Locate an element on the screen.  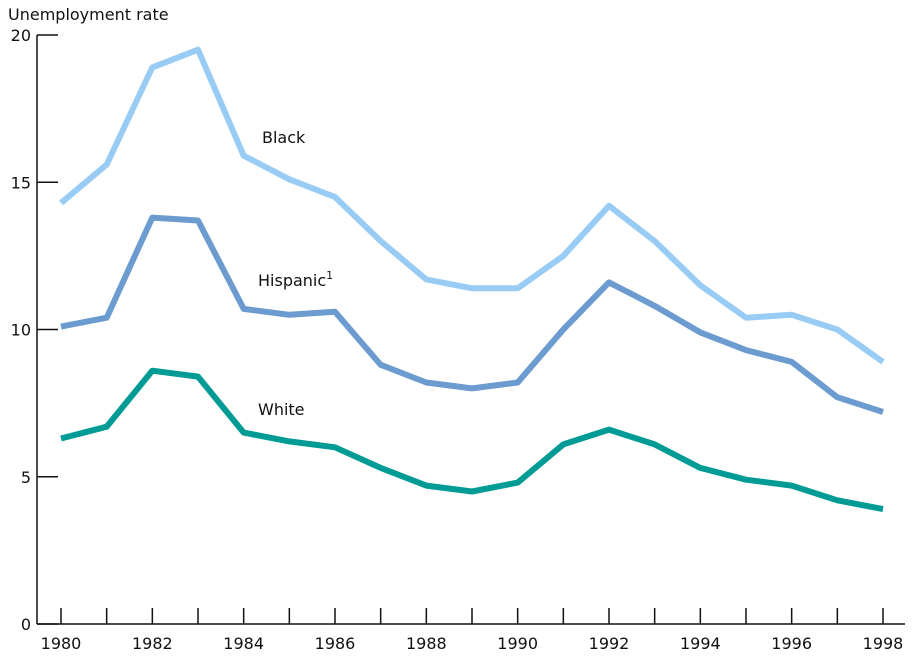
x-tick-label: 1988 is located at coordinates (426, 643).